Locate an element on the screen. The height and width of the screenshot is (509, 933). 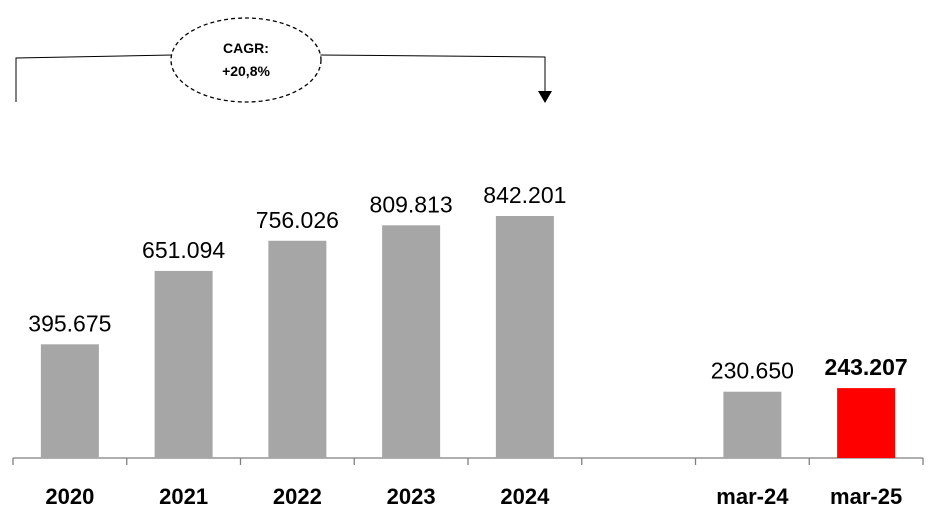
cagr-value: +20,8% is located at coordinates (246, 71).